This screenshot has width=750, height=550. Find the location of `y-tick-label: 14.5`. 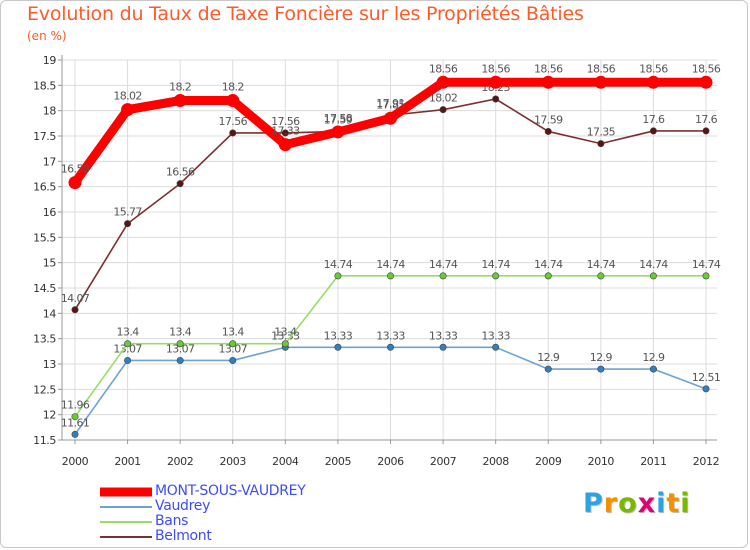

y-tick-label: 14.5 is located at coordinates (44, 288).